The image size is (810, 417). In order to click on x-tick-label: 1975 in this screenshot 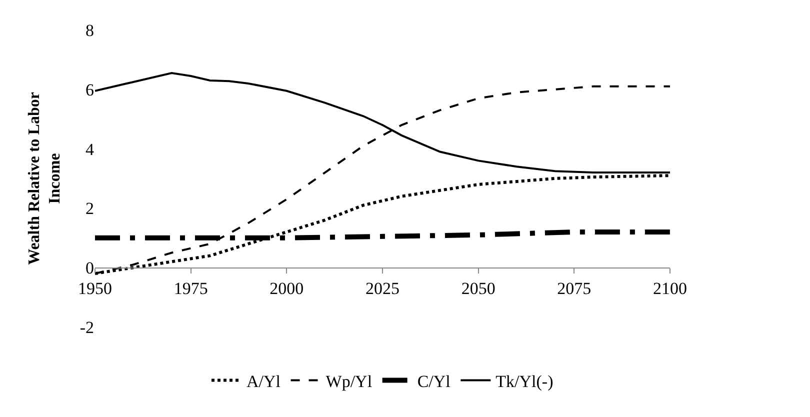, I will do `click(191, 288)`.